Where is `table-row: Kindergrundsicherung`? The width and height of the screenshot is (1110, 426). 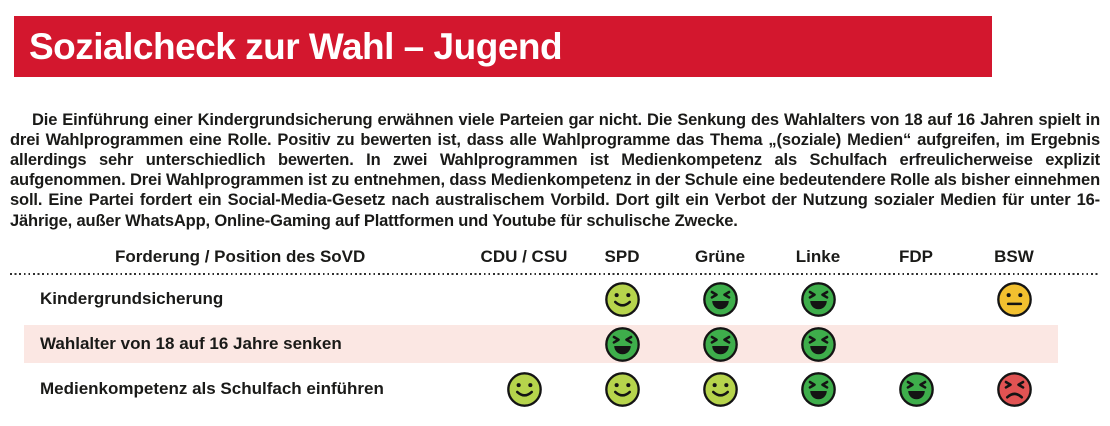
table-row: Kindergrundsicherung is located at coordinates (555, 299).